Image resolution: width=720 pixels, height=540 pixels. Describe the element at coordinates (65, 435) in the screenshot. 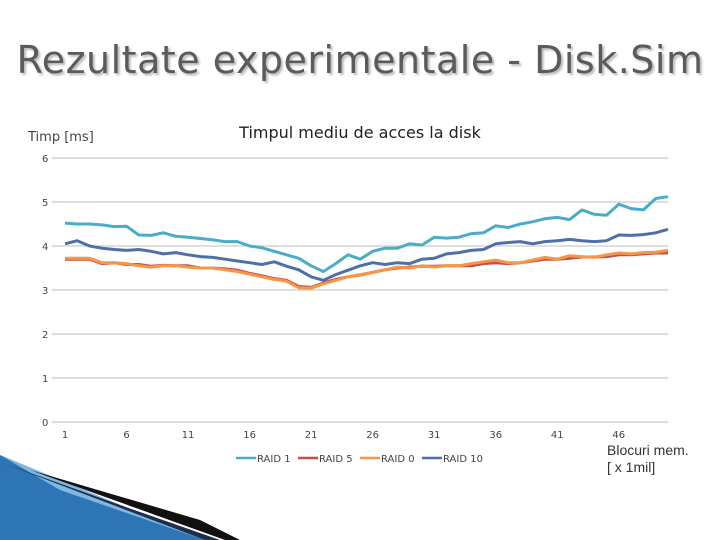

I see `x-tick-label: 1` at that location.